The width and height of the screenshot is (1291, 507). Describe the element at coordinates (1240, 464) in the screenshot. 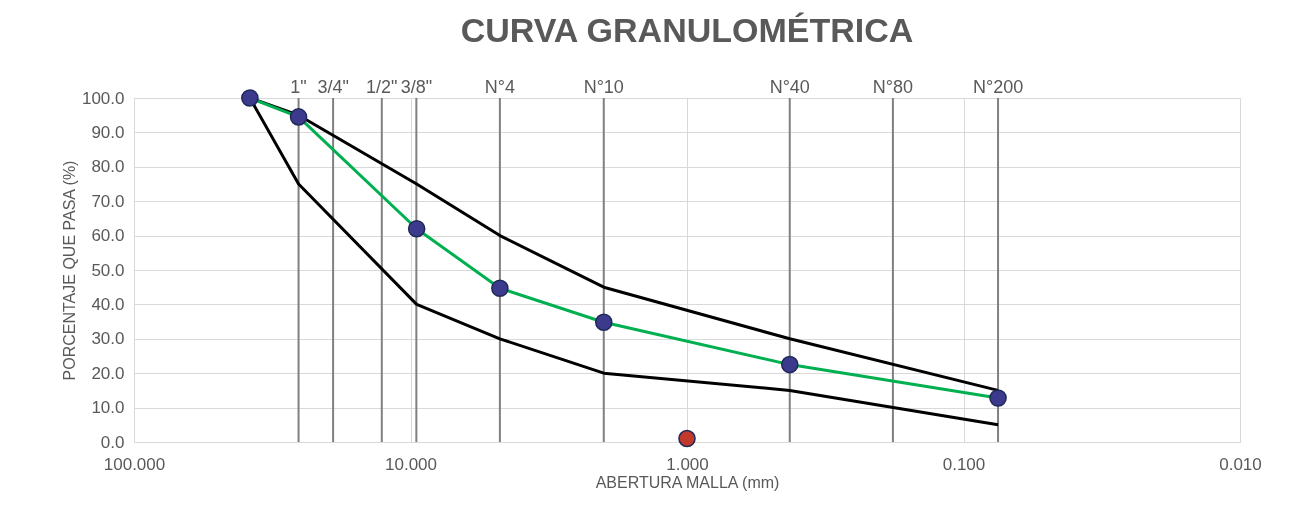

I see `x-tick-label: 0.010` at that location.